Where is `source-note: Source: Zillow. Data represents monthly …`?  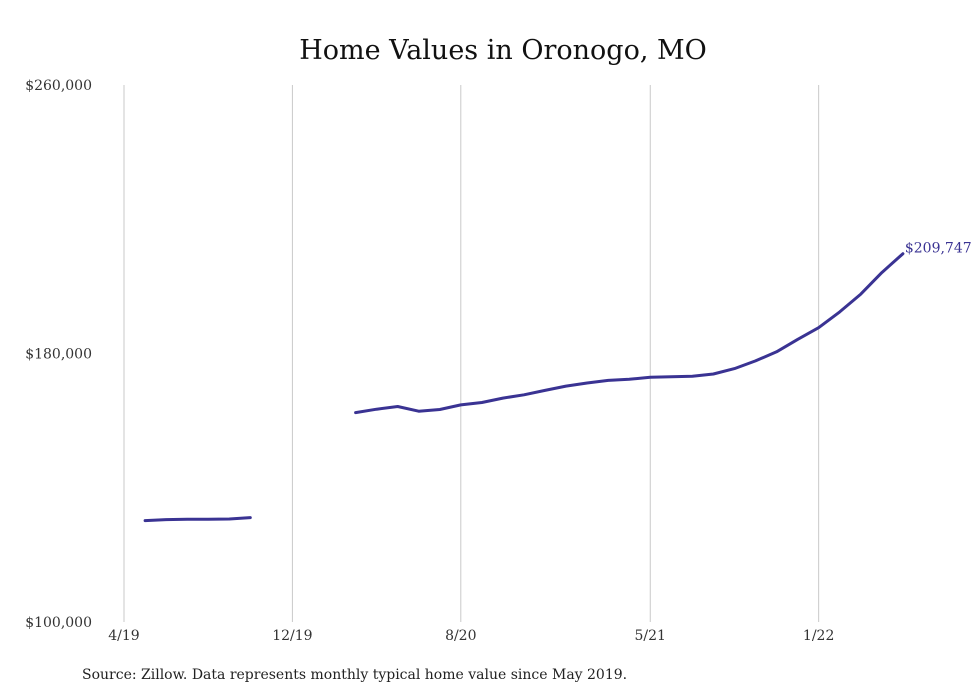
source-note: Source: Zillow. Data represents monthly … is located at coordinates (355, 675).